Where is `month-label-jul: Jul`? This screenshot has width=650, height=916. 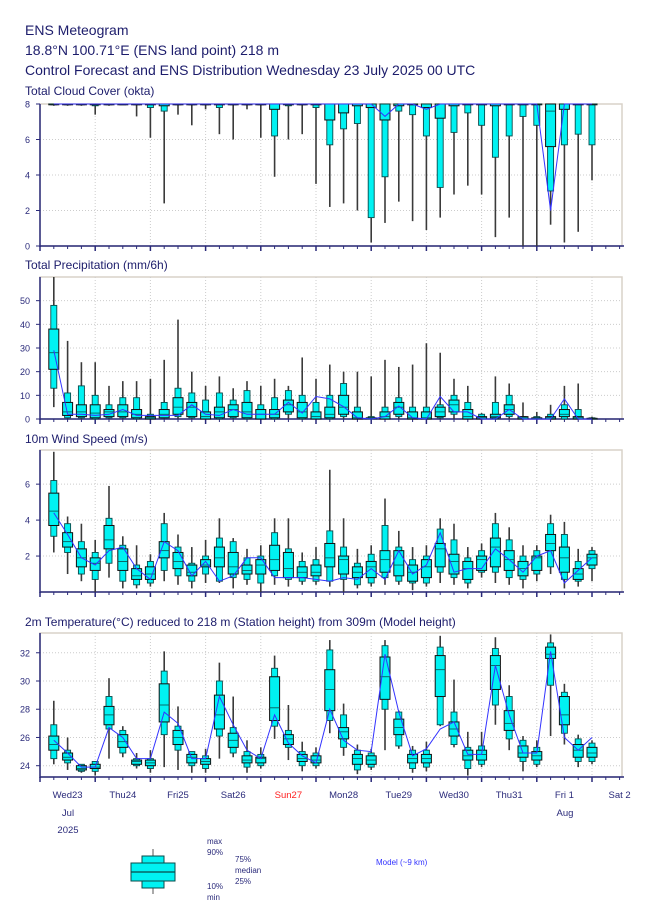
month-label-jul: Jul is located at coordinates (68, 813).